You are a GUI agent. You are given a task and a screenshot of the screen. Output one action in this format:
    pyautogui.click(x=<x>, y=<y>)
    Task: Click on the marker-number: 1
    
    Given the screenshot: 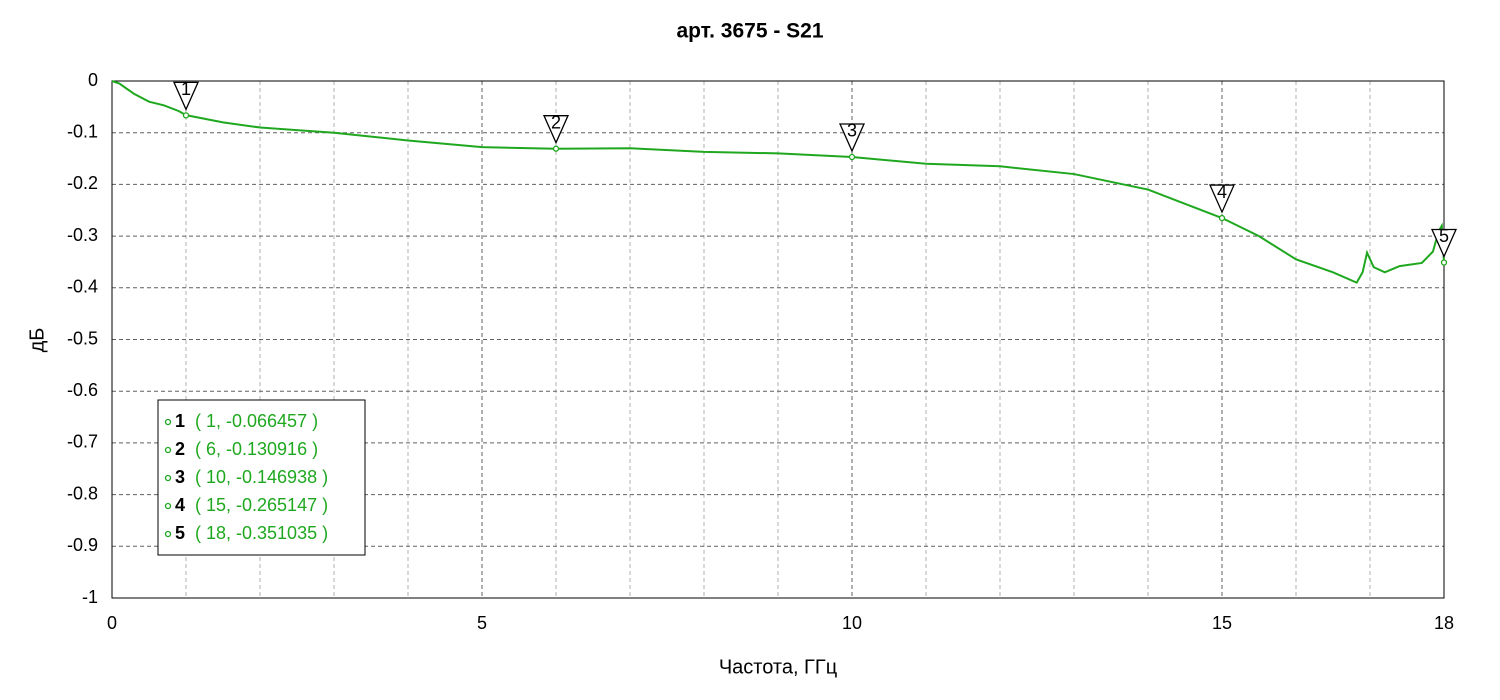 What is the action you would take?
    pyautogui.click(x=186, y=89)
    